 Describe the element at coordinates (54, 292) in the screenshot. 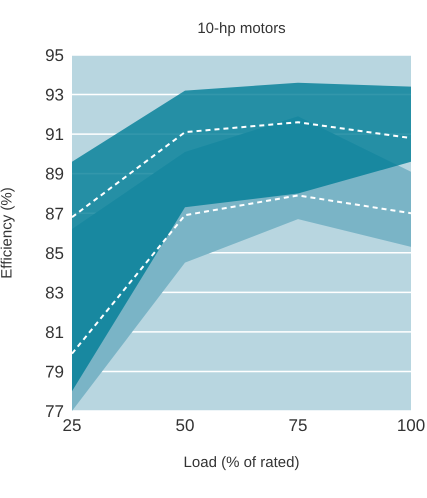

I see `y-tick-label: 83` at that location.